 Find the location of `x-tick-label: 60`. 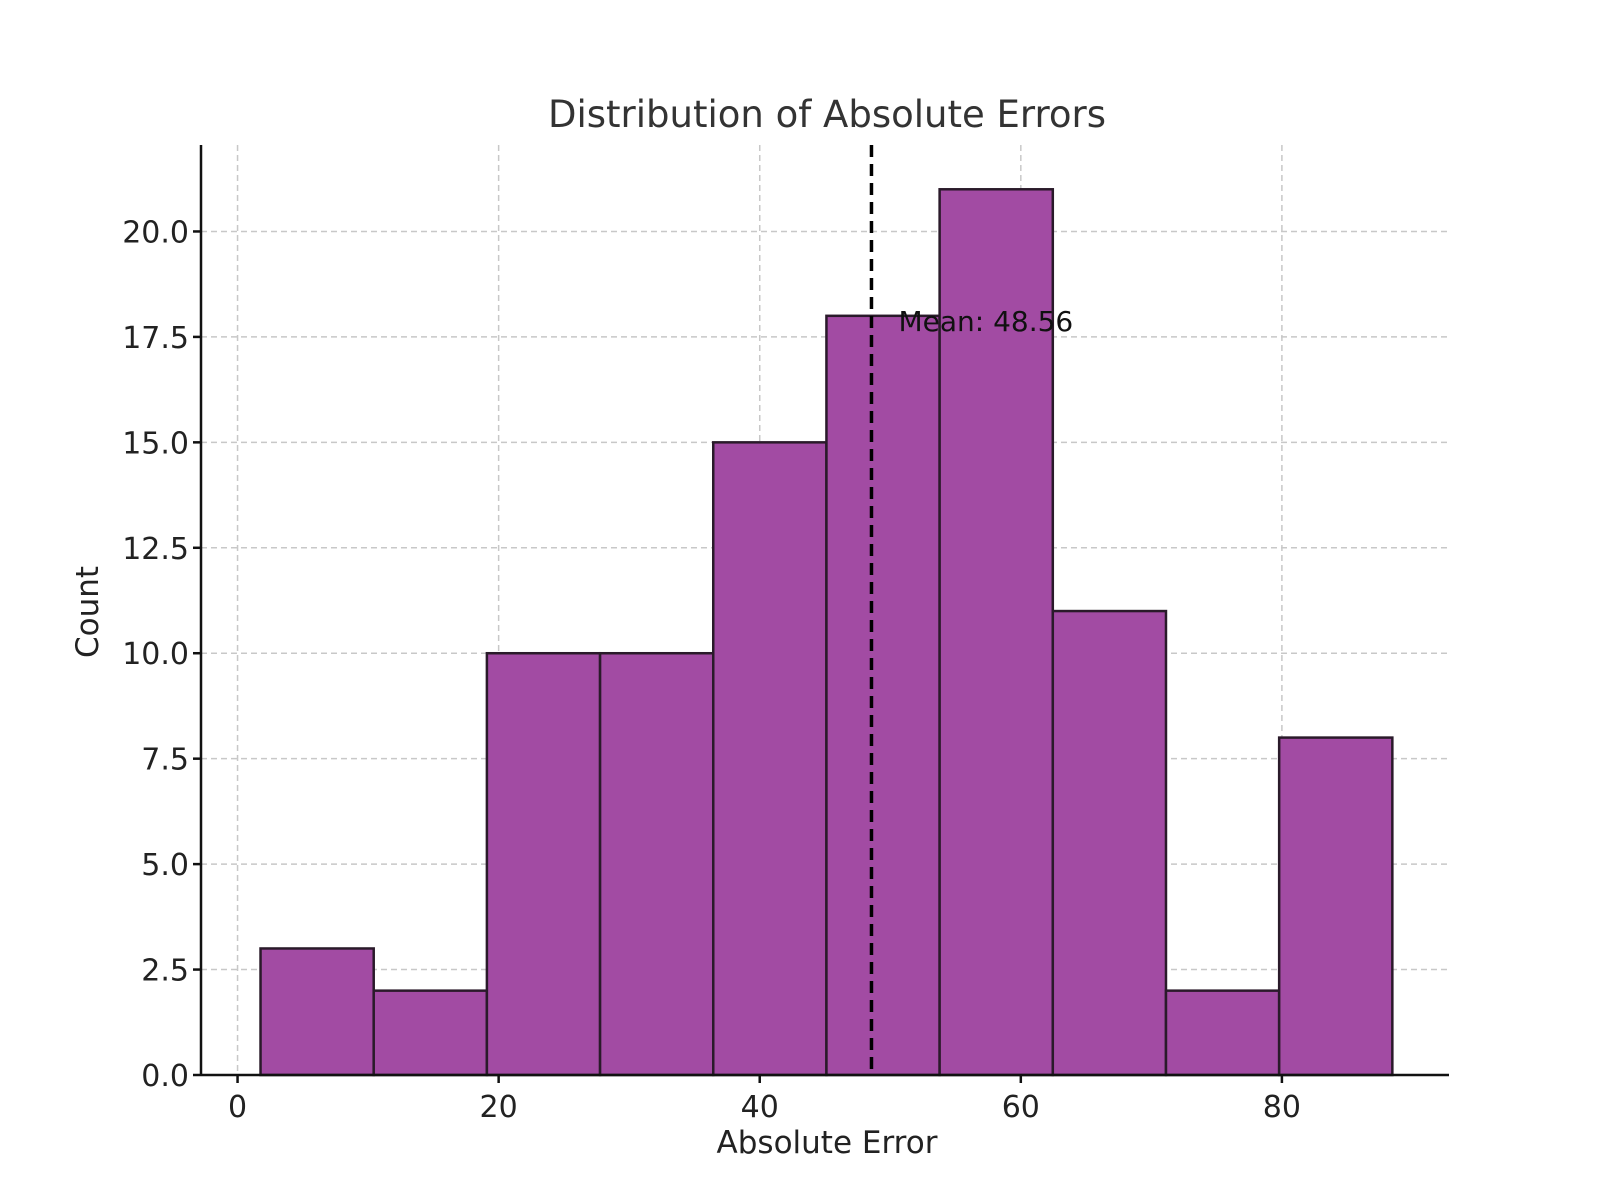

x-tick-label: 60 is located at coordinates (1021, 1107).